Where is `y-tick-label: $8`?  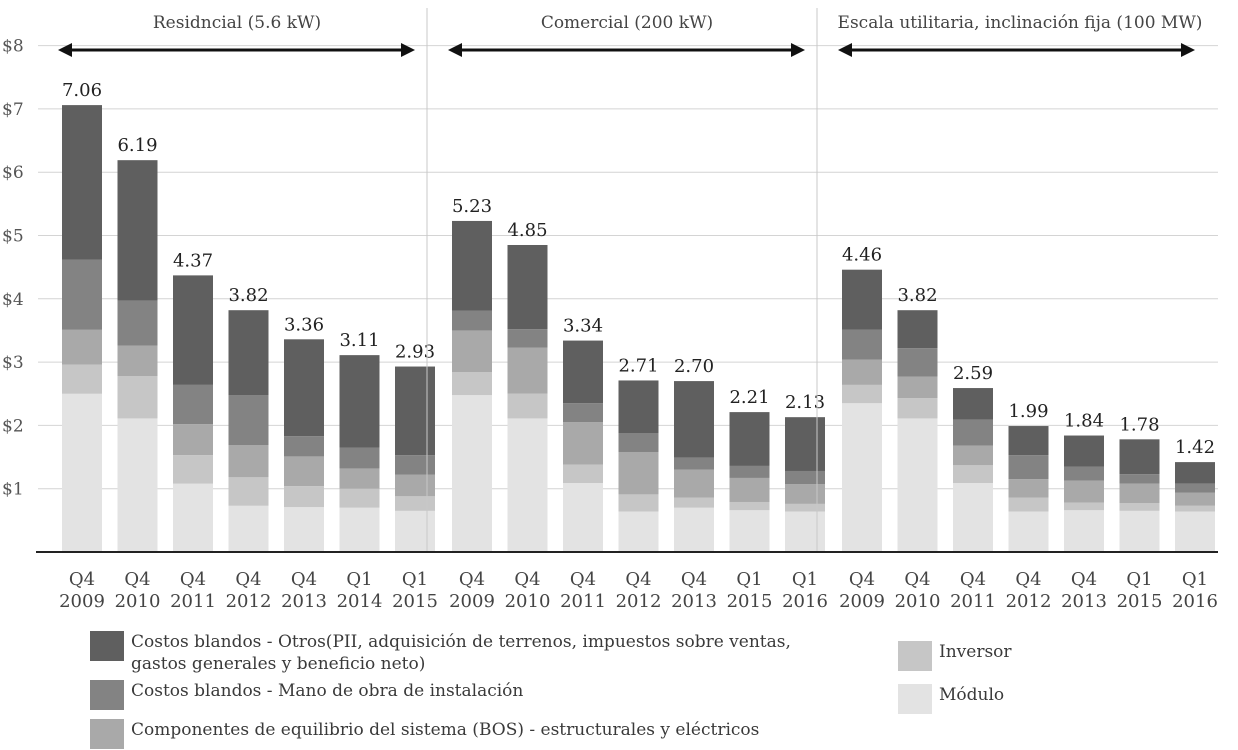 y-tick-label: $8 is located at coordinates (13, 47).